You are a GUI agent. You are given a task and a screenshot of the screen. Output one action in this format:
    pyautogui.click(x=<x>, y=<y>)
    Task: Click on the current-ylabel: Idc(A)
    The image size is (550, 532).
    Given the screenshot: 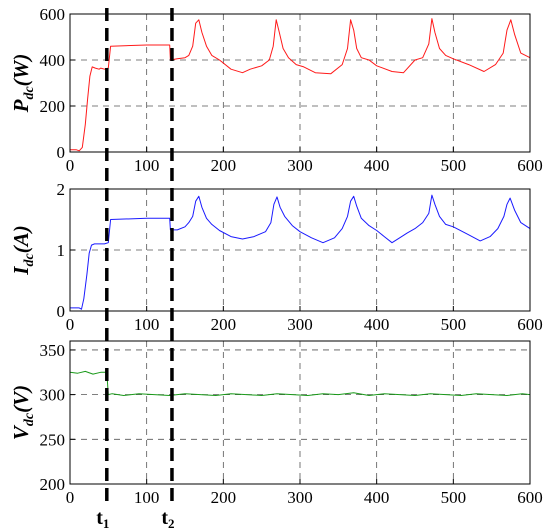 What is the action you would take?
    pyautogui.click(x=23, y=250)
    